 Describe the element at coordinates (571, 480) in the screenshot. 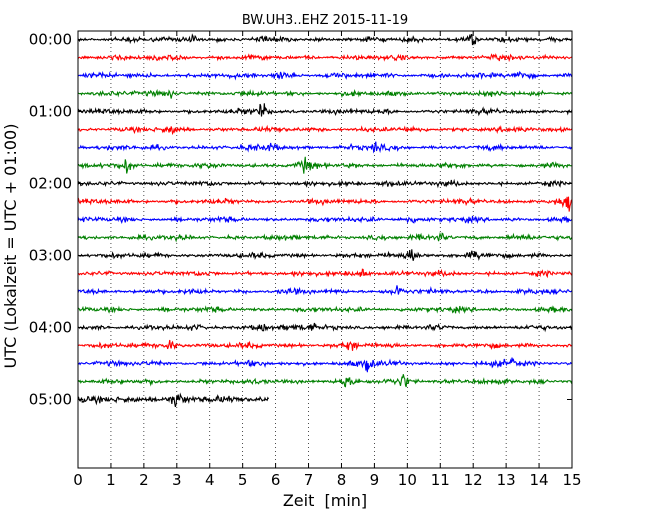

I see `x-tick-label: 15` at that location.